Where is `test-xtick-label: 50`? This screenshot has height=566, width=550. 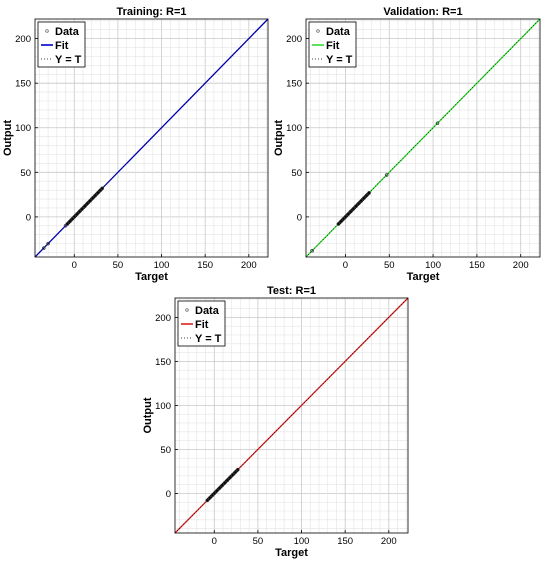
test-xtick-label: 50 is located at coordinates (258, 541).